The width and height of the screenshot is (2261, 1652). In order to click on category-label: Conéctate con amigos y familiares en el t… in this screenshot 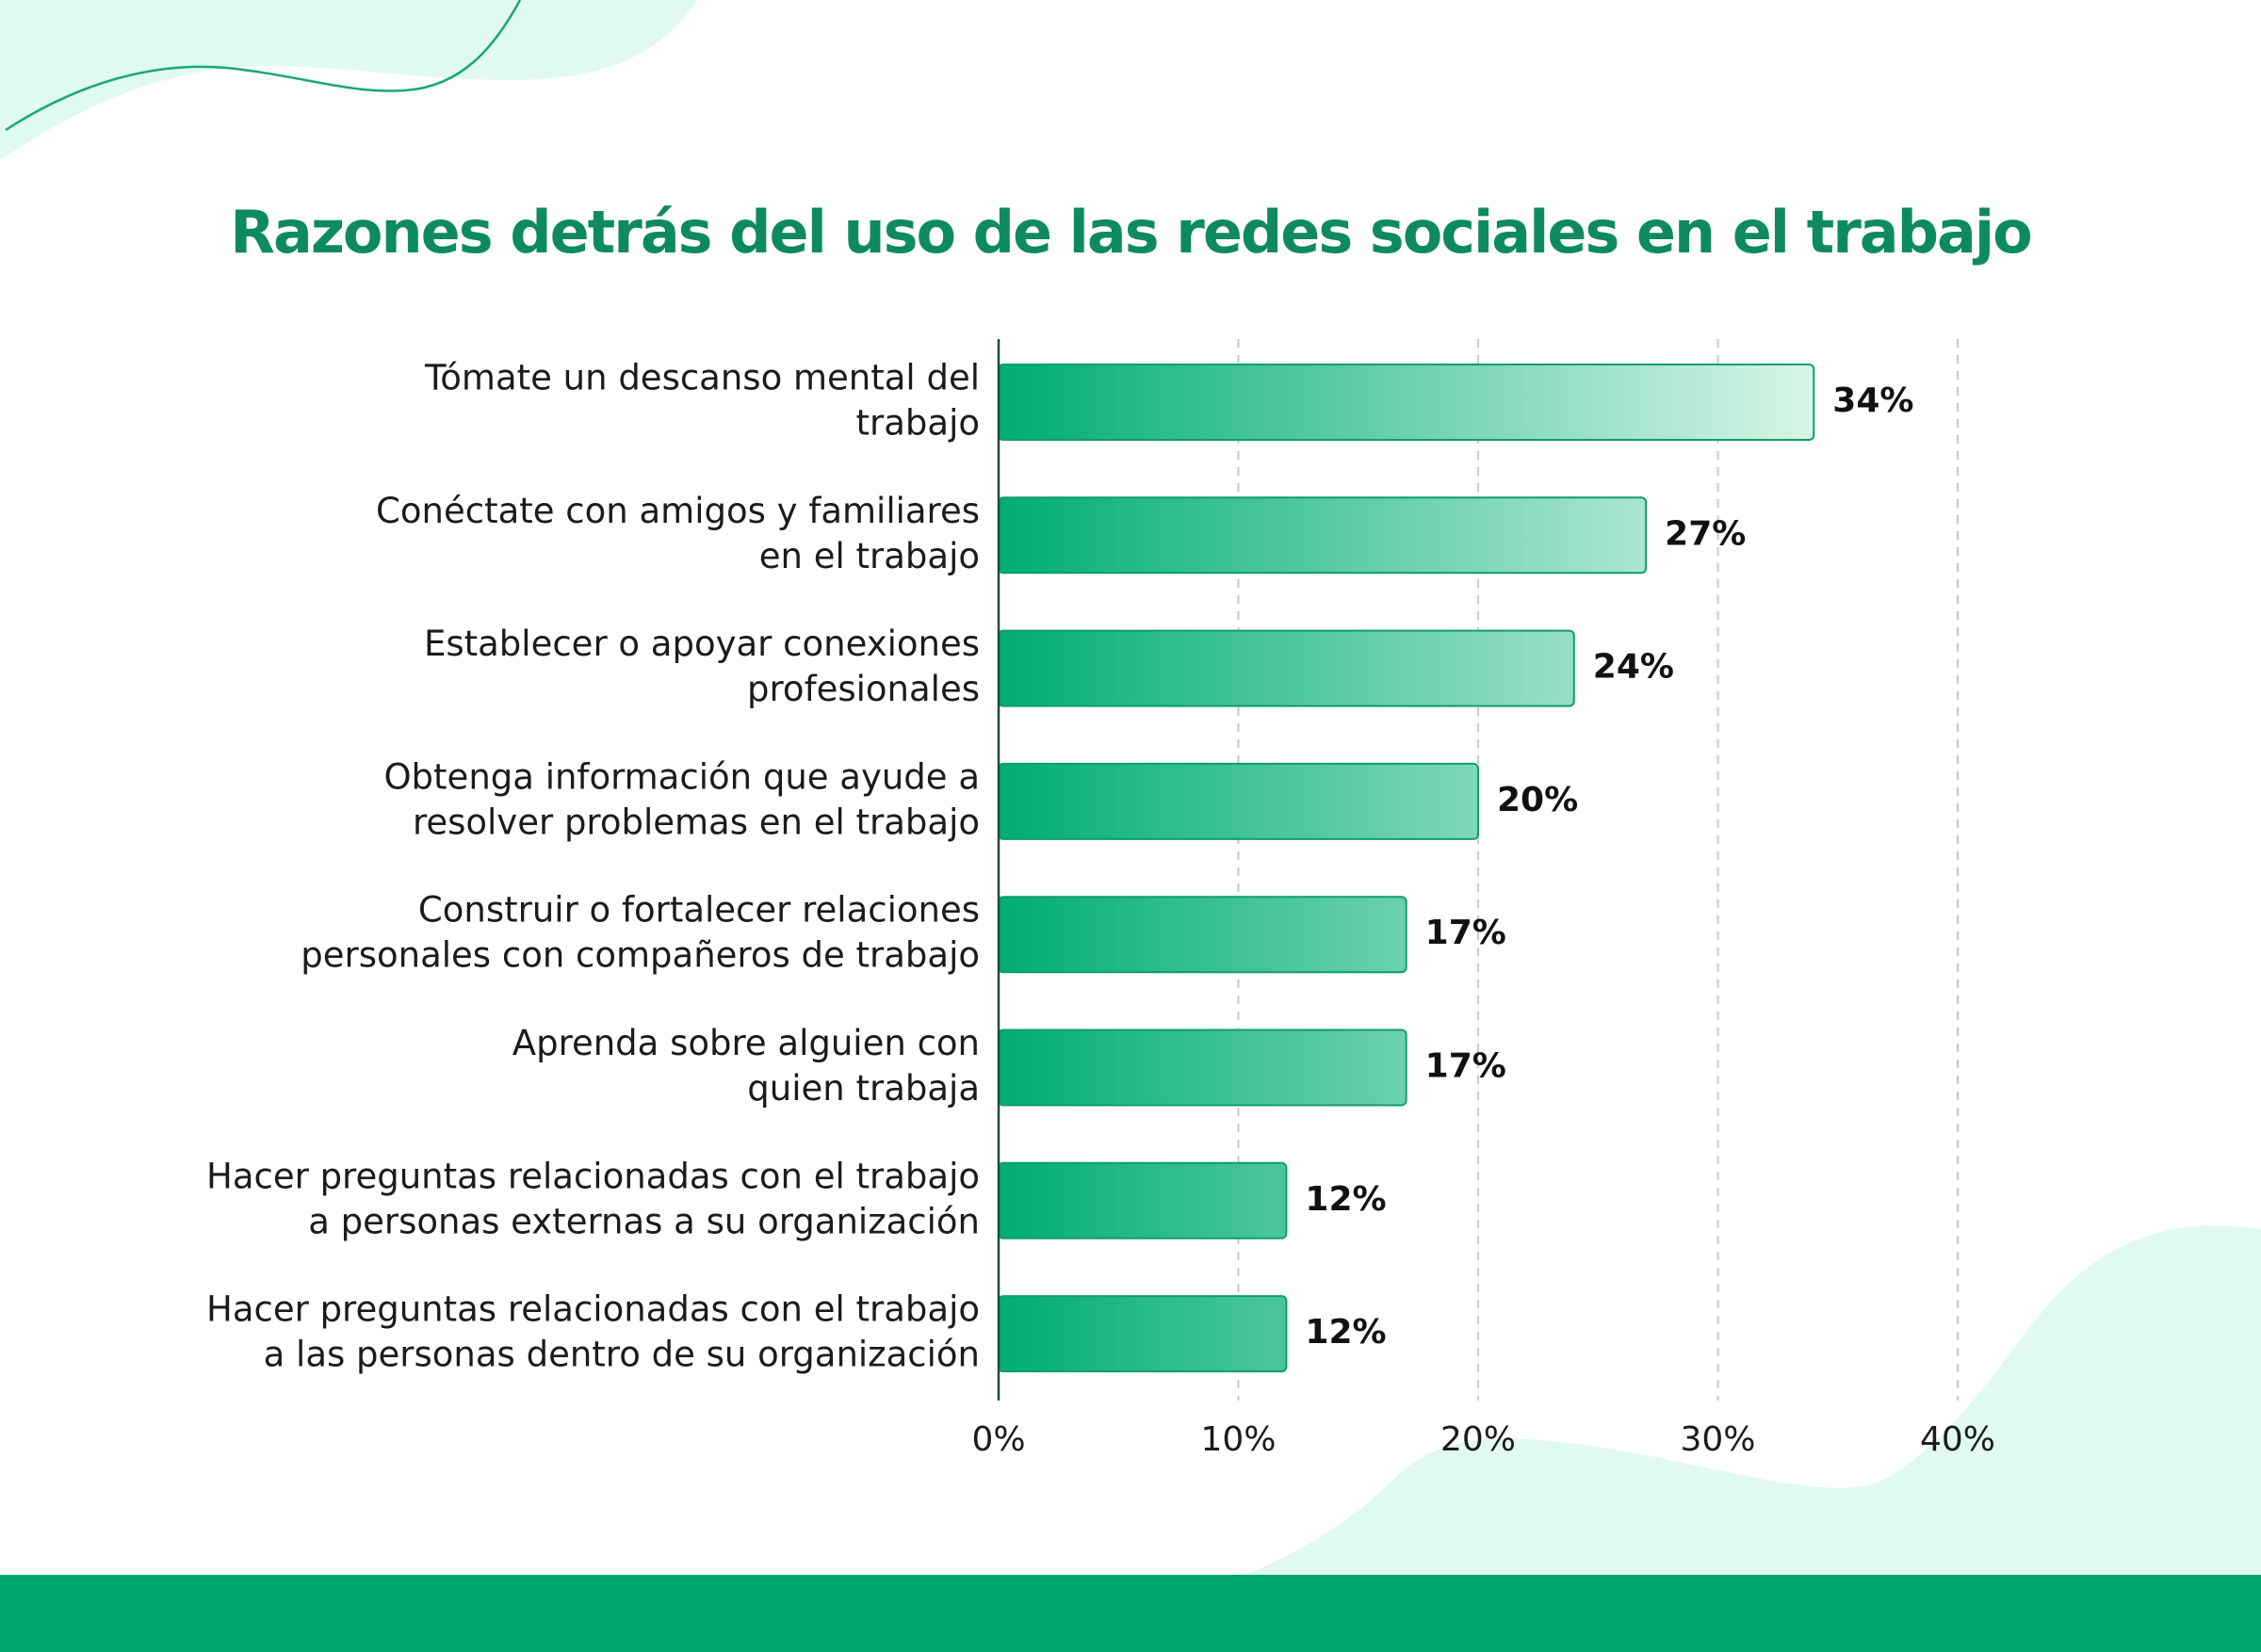, I will do `click(678, 534)`.